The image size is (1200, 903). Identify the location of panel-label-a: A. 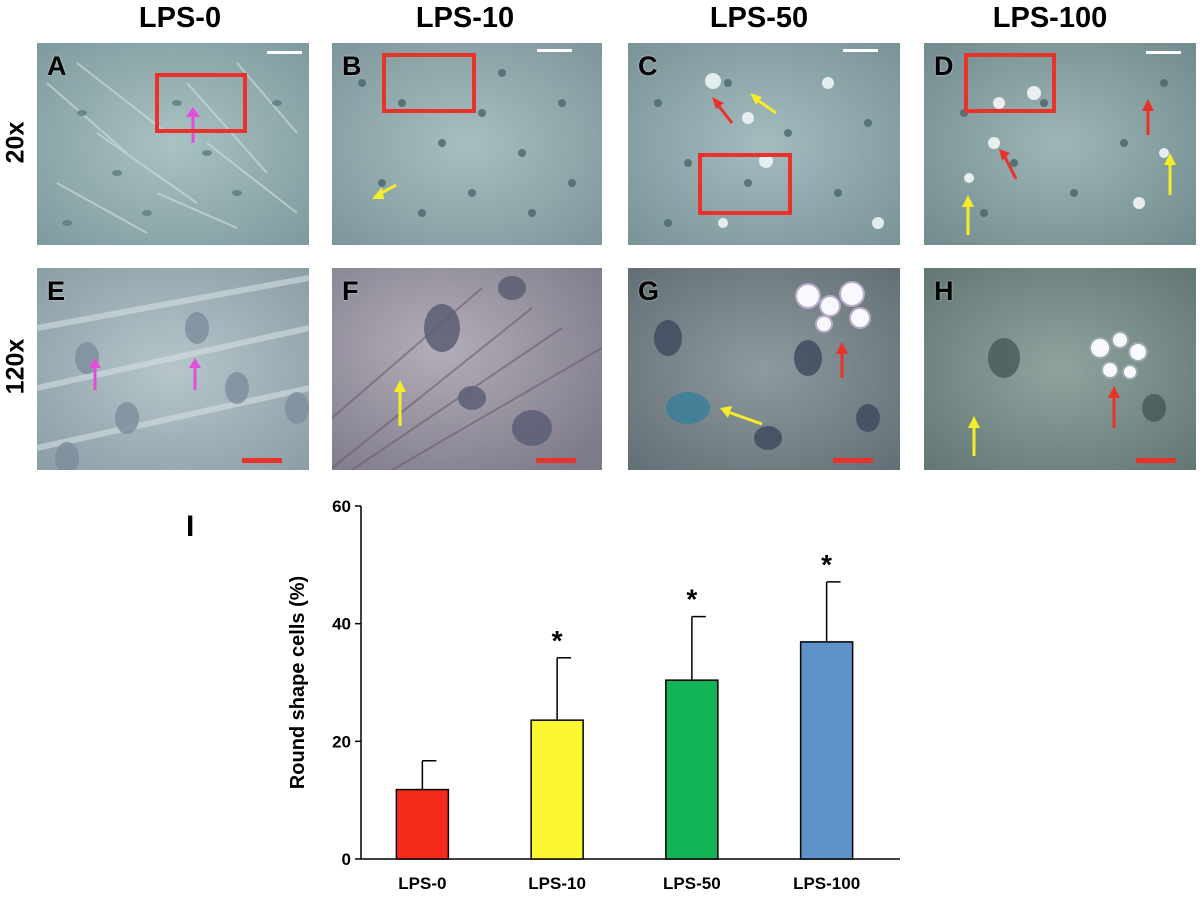
(57, 66).